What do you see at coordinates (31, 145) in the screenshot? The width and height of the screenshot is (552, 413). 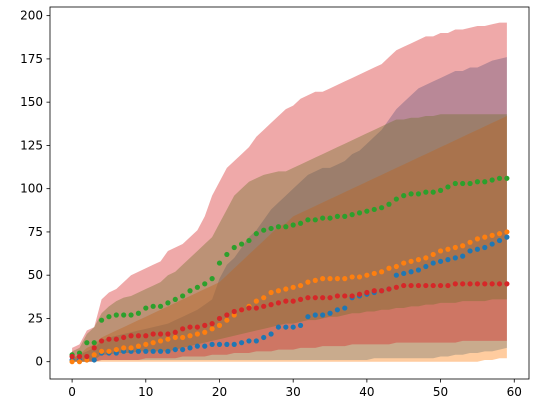 I see `y-tick-label: 125` at bounding box center [31, 145].